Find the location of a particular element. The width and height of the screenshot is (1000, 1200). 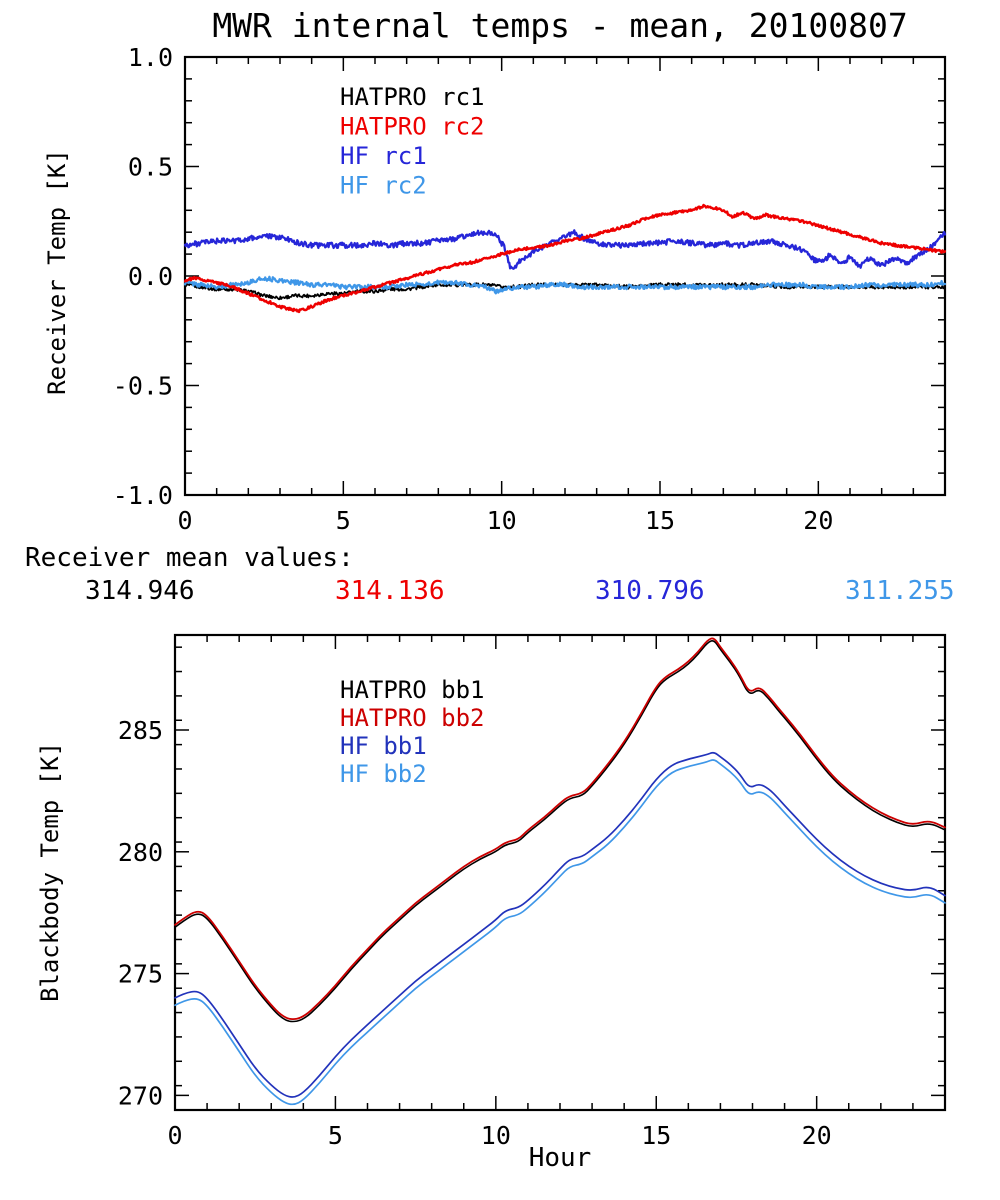

y-tick-label: -0.5 is located at coordinates (143, 386).